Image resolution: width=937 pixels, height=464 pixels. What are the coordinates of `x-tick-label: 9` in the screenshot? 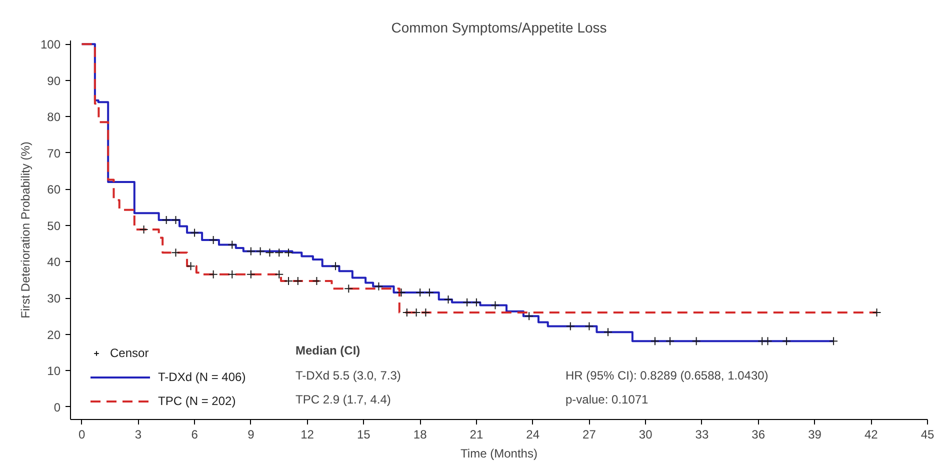 It's located at (251, 435).